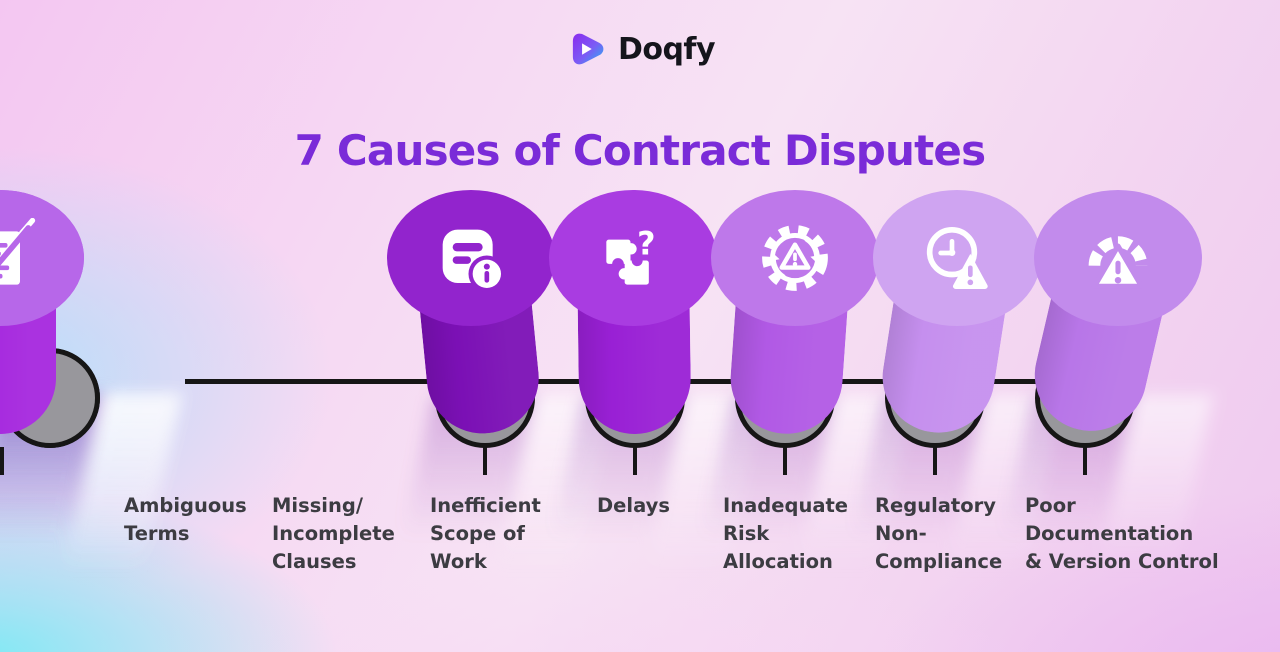 This screenshot has width=1280, height=652. I want to click on pillar-label-missing-clauses: Missing/ Incomplete Clauses, so click(333, 533).